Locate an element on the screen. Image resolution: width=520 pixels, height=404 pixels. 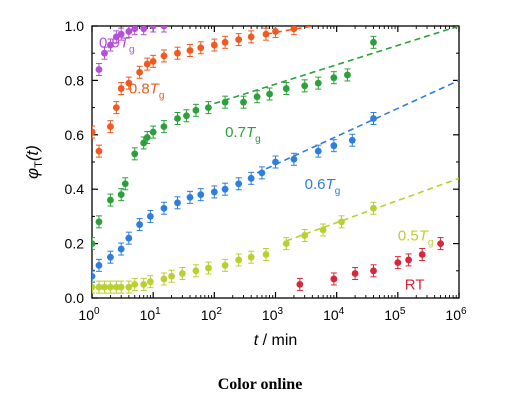
series-label-0-9tg: 0.9Tg is located at coordinates (117, 44).